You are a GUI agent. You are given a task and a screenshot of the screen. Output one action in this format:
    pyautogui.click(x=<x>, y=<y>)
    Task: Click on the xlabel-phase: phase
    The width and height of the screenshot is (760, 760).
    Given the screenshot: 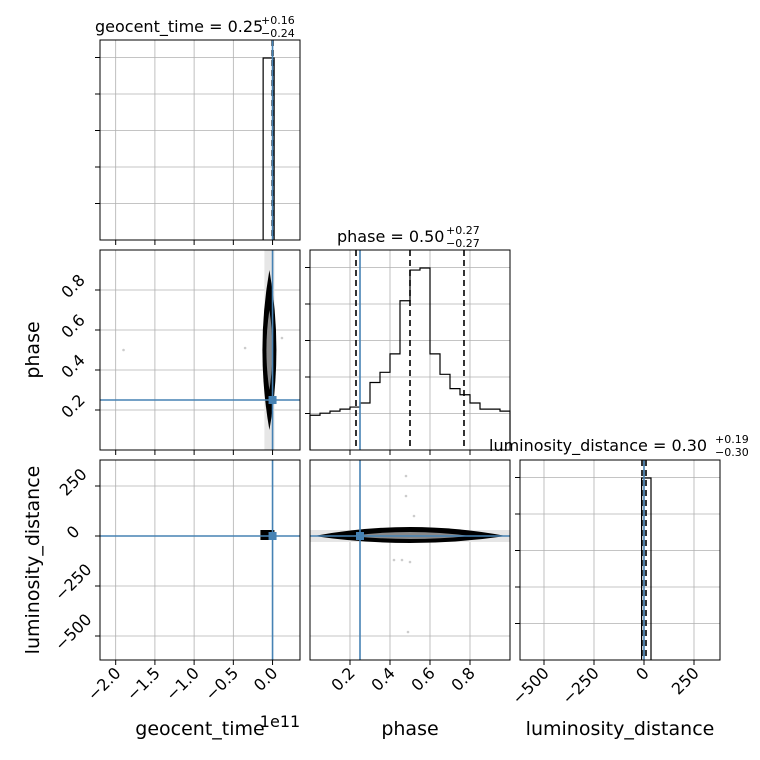 What is the action you would take?
    pyautogui.click(x=409, y=729)
    